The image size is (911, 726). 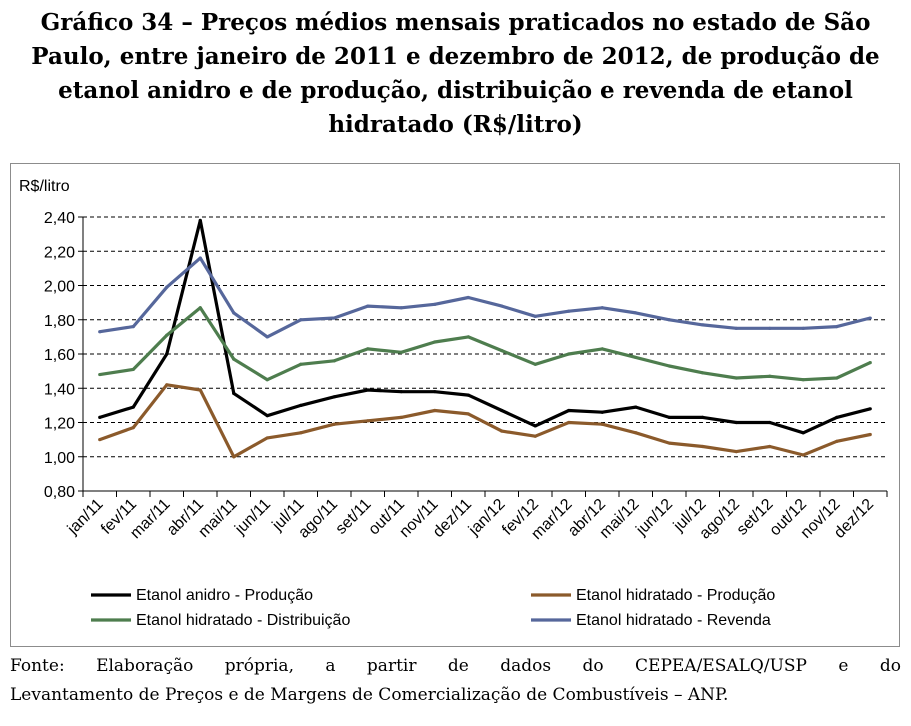 I want to click on y-tick-label: 1,00, so click(x=59, y=458).